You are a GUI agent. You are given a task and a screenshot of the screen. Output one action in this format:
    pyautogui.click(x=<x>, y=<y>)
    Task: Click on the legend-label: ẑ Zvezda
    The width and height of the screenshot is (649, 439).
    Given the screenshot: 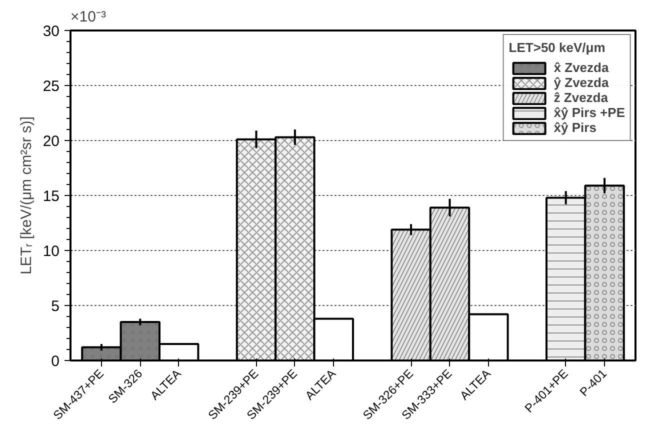 What is the action you would take?
    pyautogui.click(x=581, y=97)
    